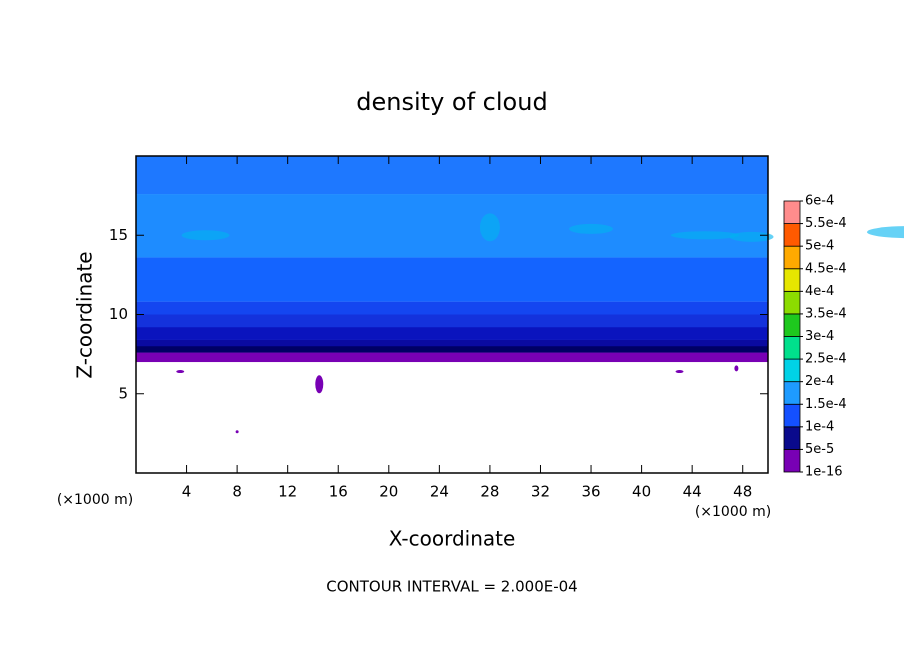  What do you see at coordinates (819, 381) in the screenshot?
I see `colorbar-label: 2e-4` at bounding box center [819, 381].